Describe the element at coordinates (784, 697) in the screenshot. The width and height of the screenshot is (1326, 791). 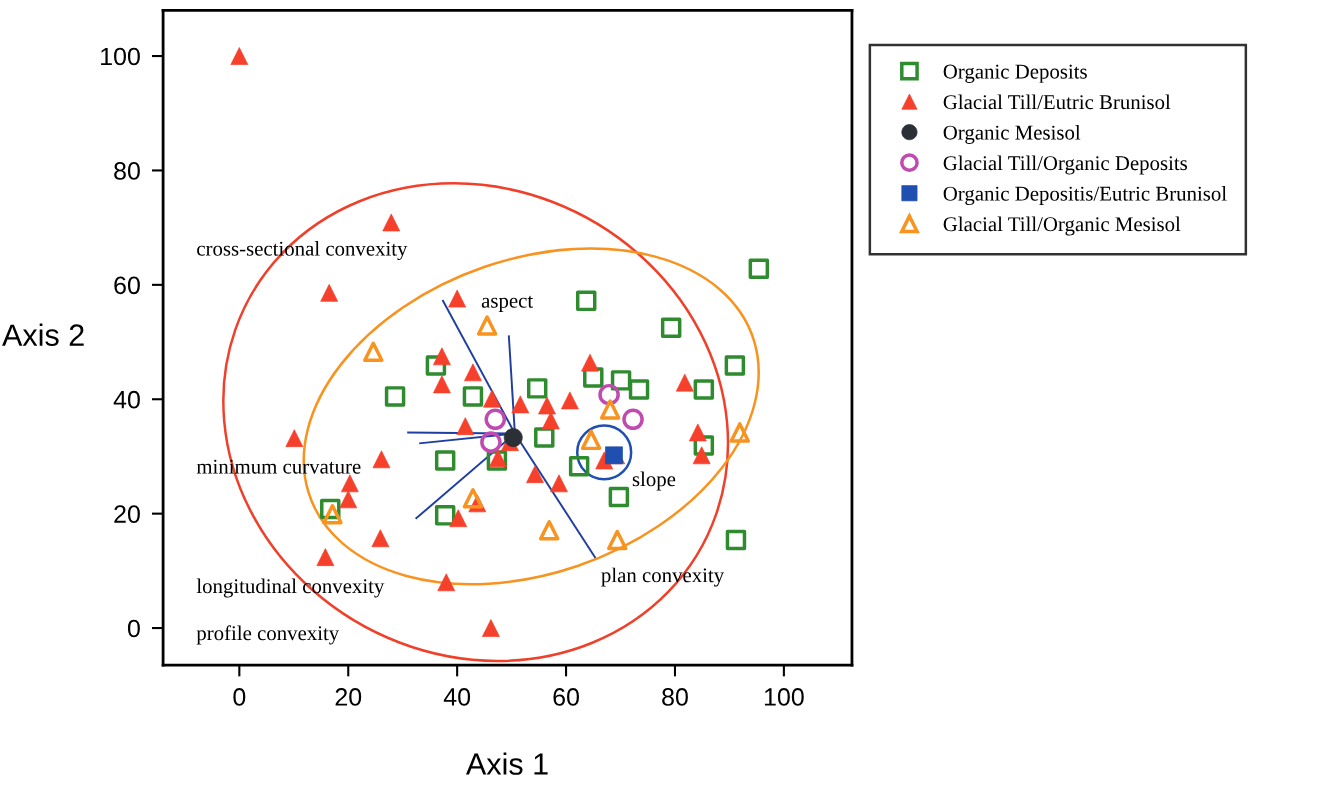
I see `x-tick-label: 100` at that location.